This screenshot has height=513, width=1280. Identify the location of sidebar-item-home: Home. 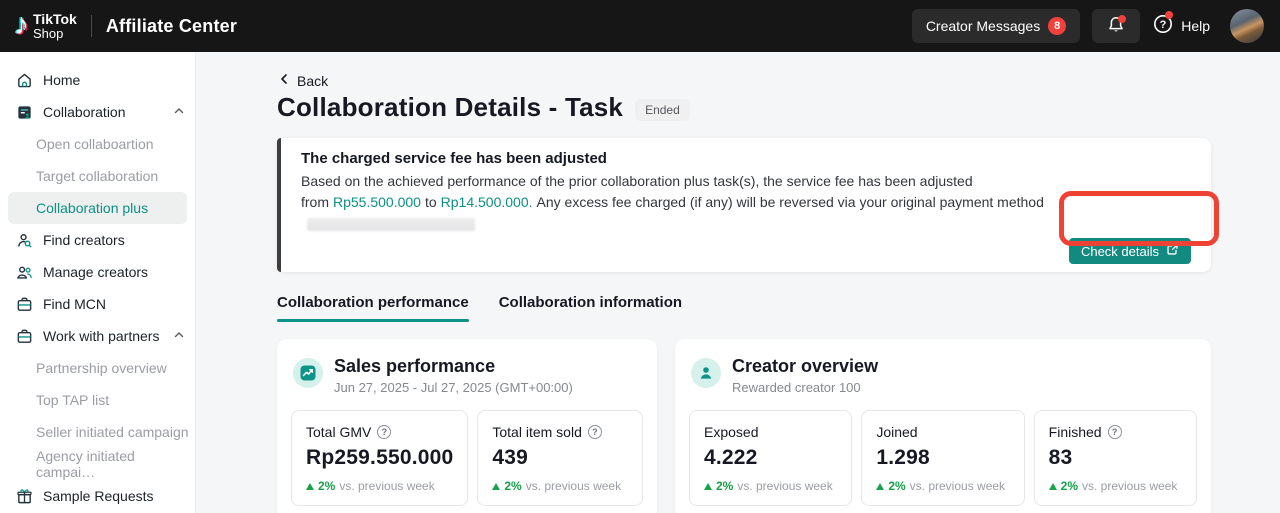
(97, 80).